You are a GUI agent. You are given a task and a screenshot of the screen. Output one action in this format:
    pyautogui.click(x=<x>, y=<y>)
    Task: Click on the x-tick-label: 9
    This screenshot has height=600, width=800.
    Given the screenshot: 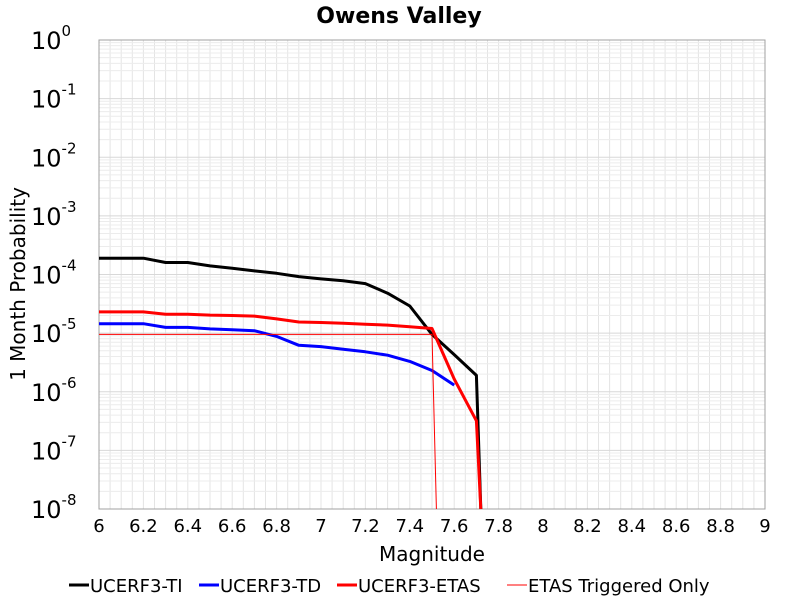 What is the action you would take?
    pyautogui.click(x=764, y=526)
    